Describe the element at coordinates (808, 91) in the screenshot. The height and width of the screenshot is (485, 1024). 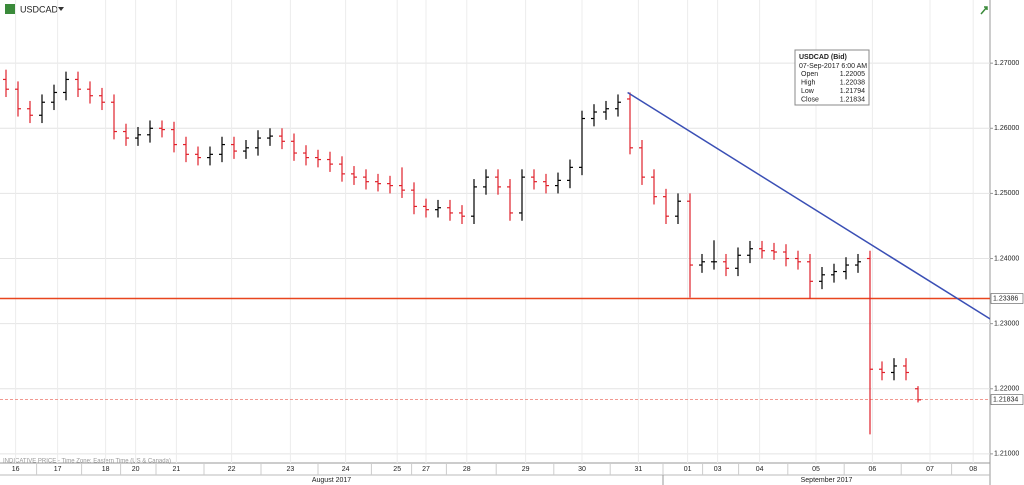
I see `info-label: Low` at that location.